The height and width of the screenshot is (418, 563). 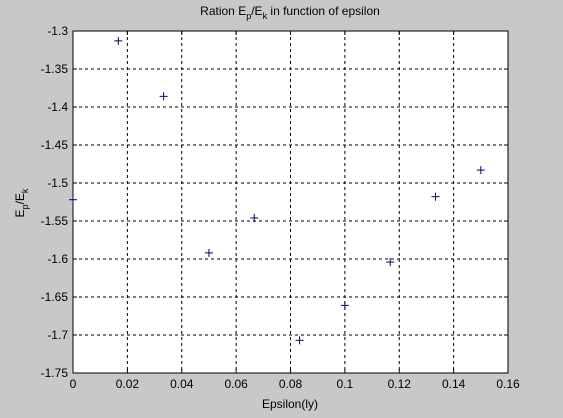 What do you see at coordinates (57, 335) in the screenshot?
I see `y-tick-label: -1.7` at bounding box center [57, 335].